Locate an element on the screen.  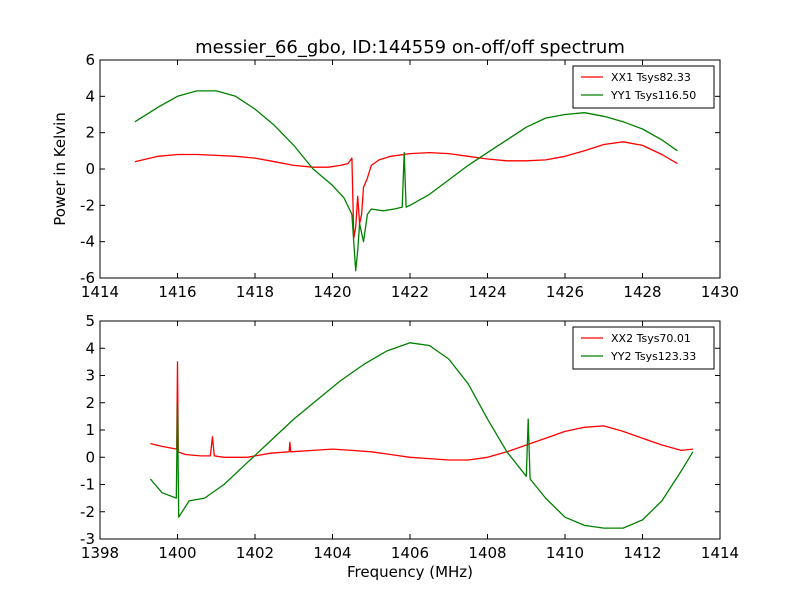
y-axis-label-1: Power in Kelvin is located at coordinates (60, 169).